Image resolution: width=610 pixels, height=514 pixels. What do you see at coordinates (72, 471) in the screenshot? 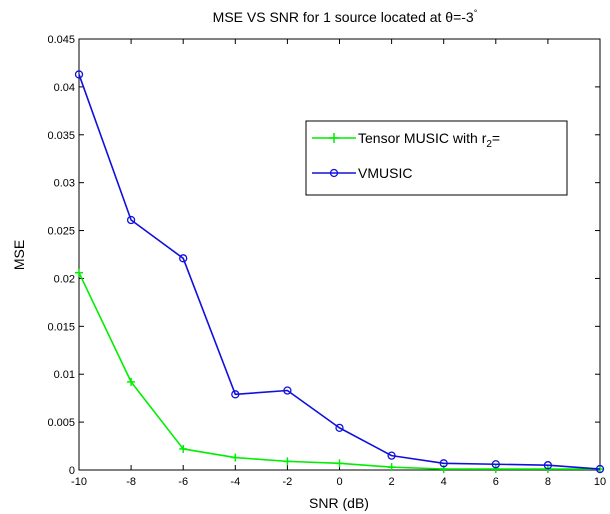
I see `y-tick-label: 0` at bounding box center [72, 471].